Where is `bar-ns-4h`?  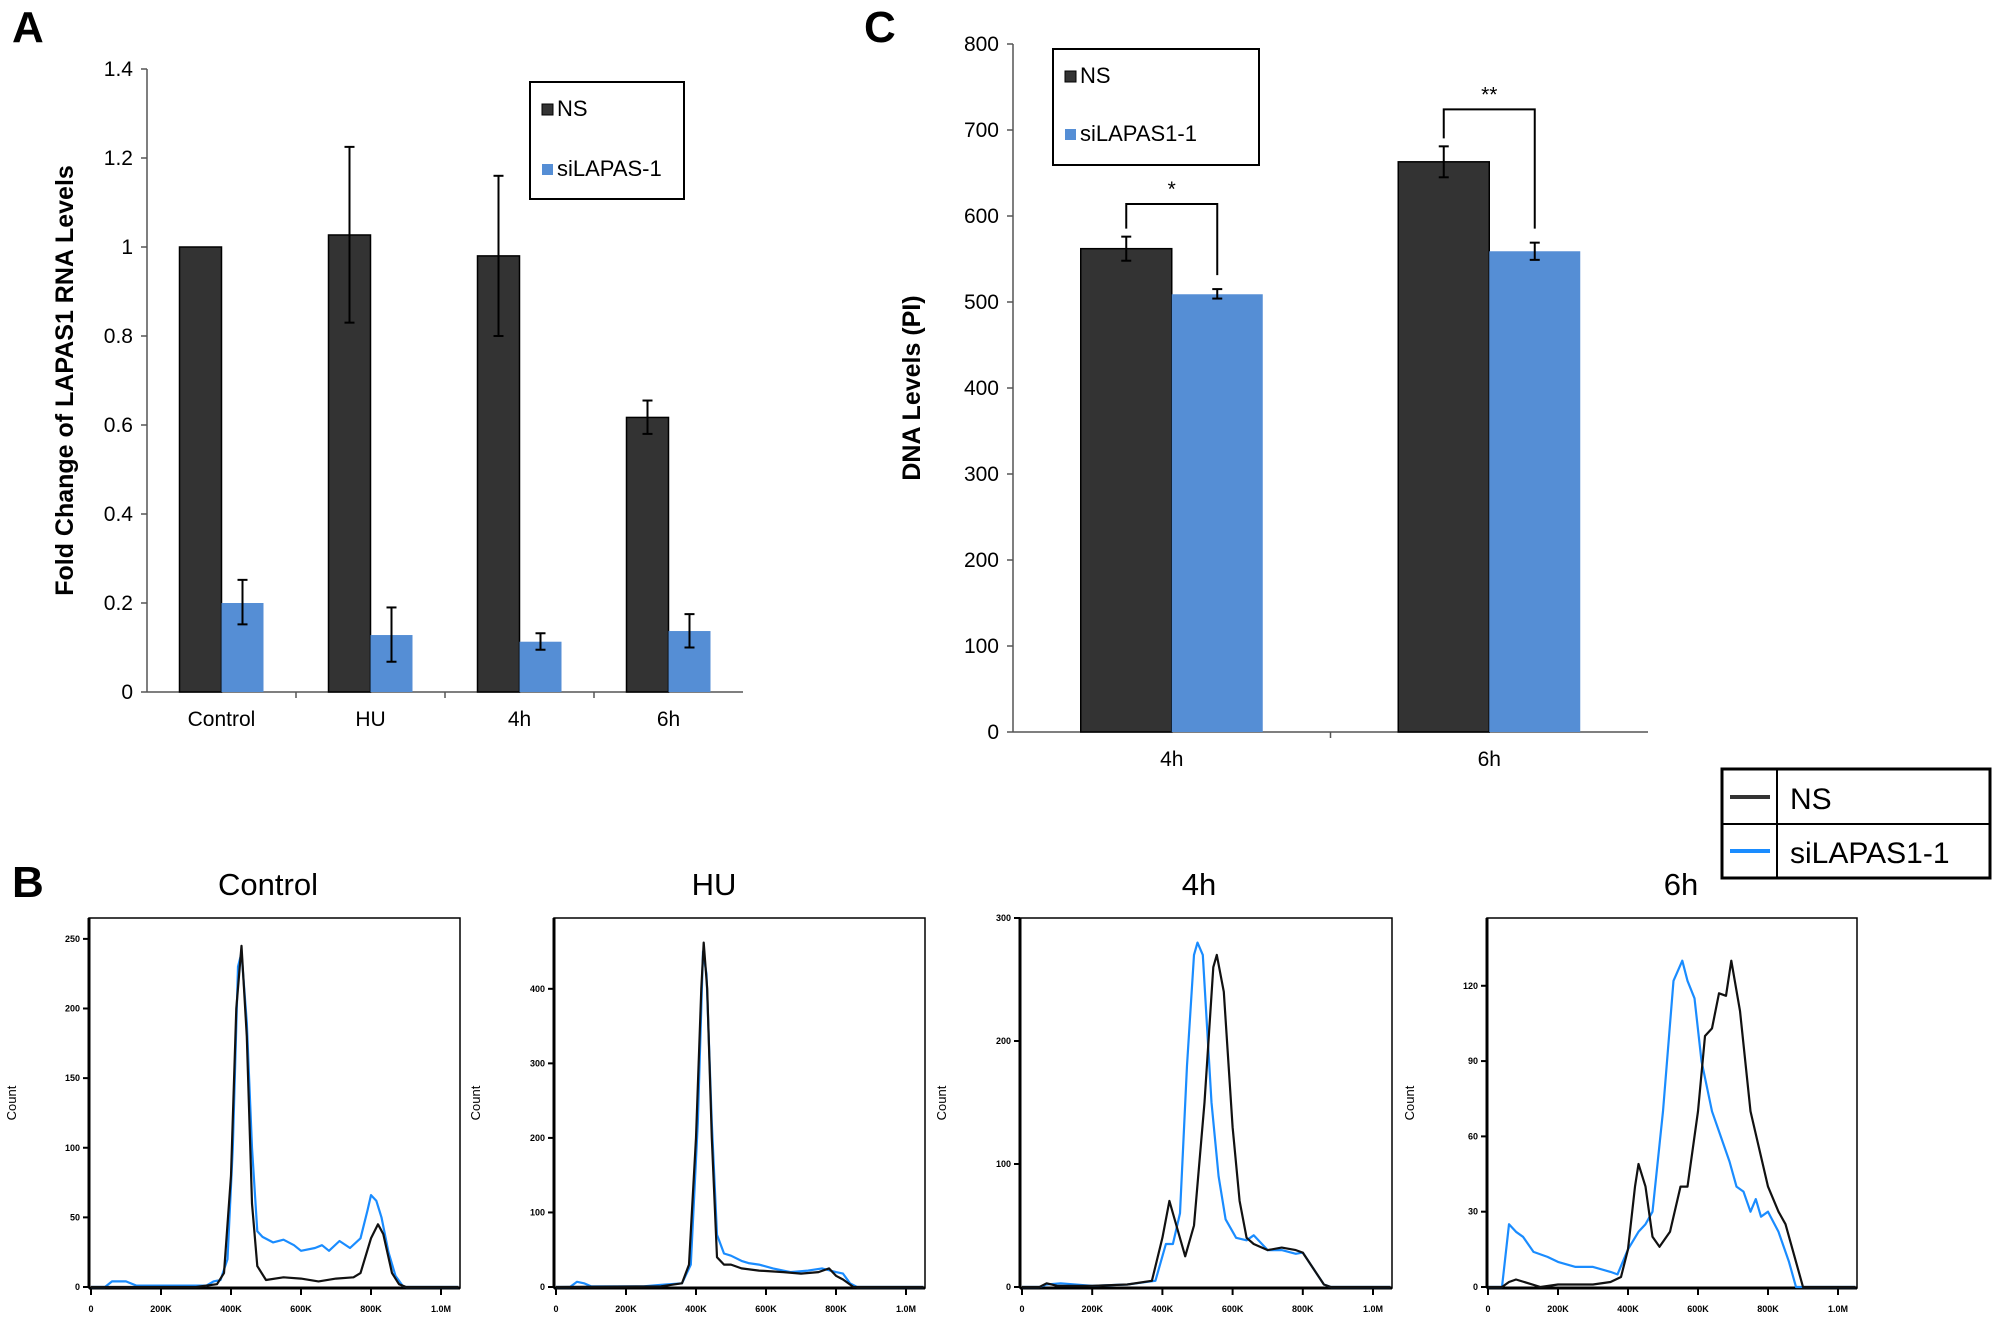
bar-ns-4h is located at coordinates (1126, 490).